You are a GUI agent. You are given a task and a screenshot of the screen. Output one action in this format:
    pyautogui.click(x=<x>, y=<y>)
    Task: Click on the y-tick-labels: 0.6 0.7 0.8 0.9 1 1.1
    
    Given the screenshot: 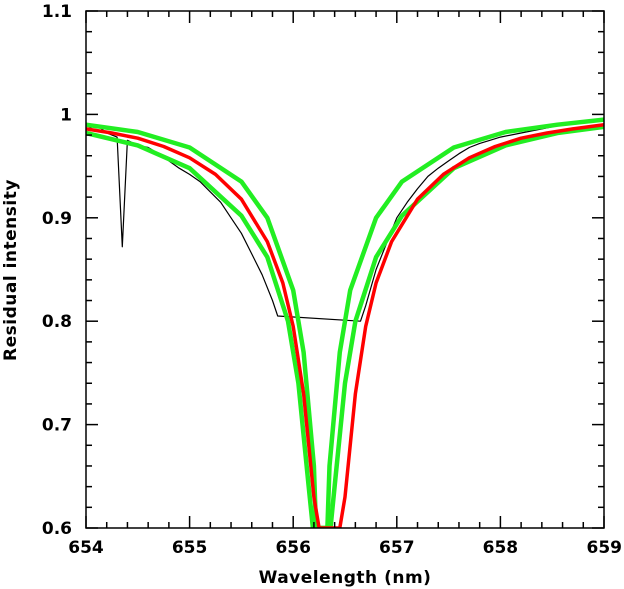 What is the action you would take?
    pyautogui.click(x=57, y=270)
    